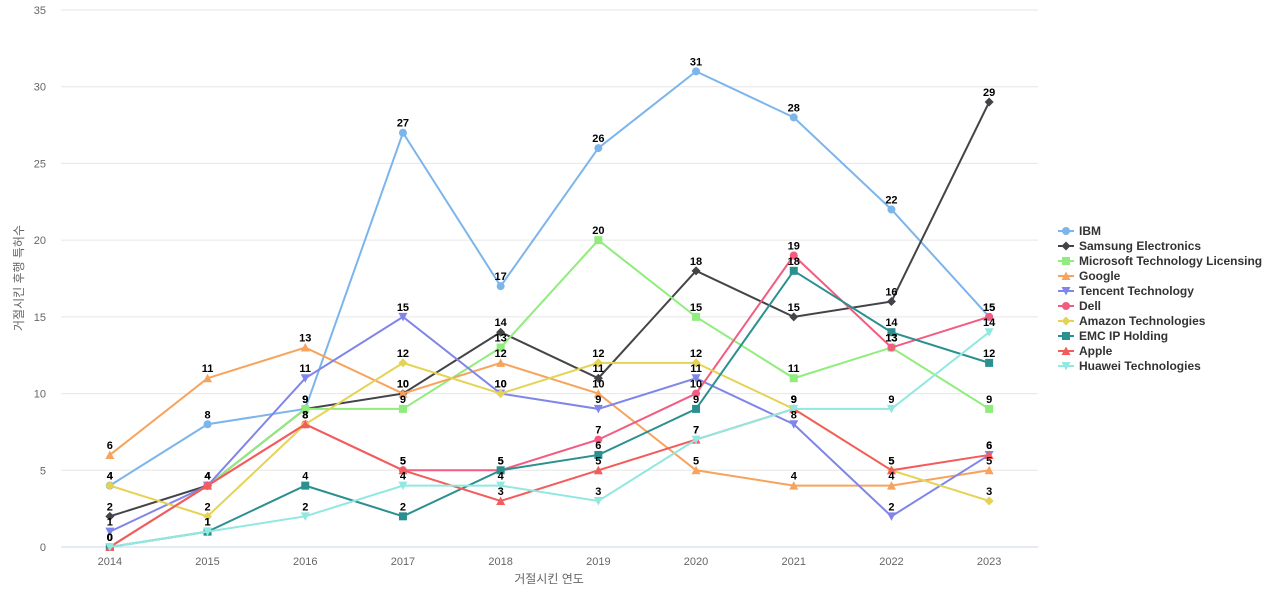  I want to click on legend-item-tencent-technology: Tencent Technology, so click(1160, 290).